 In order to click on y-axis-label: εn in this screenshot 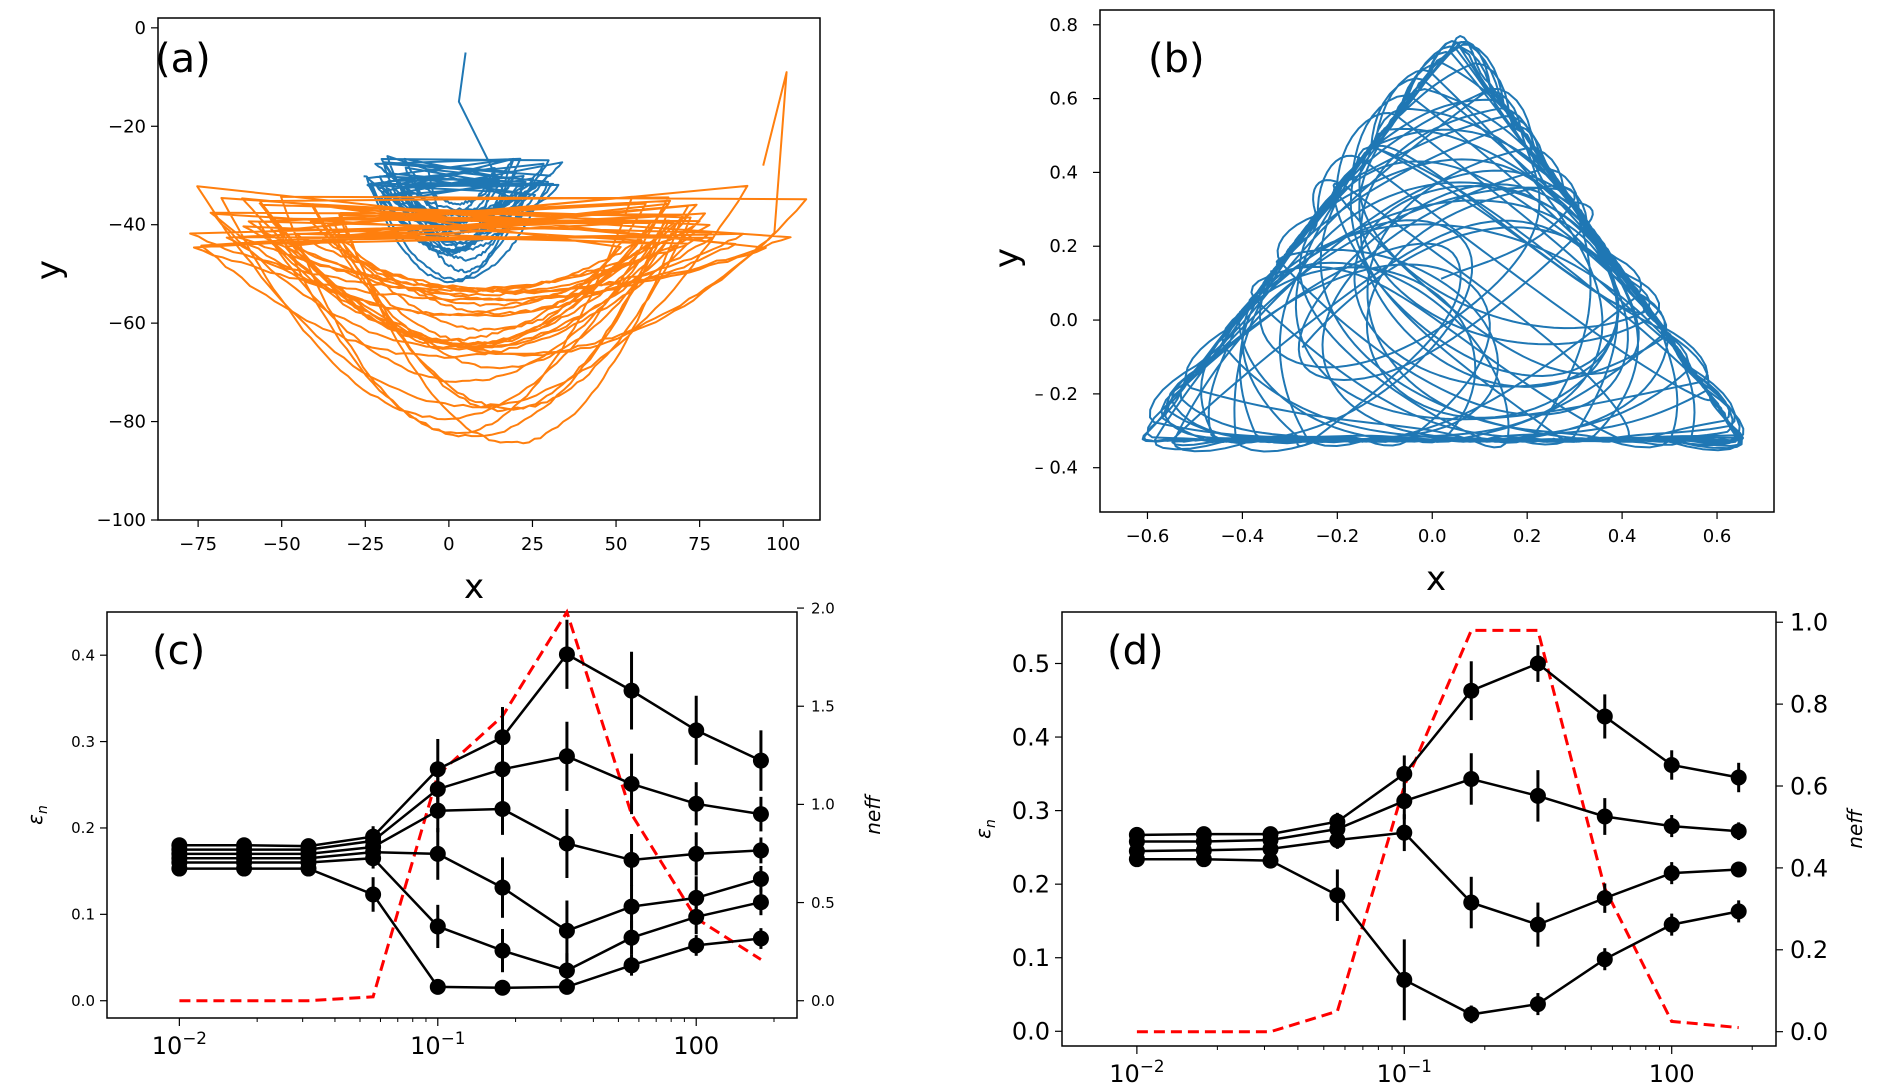, I will do `click(985, 829)`.